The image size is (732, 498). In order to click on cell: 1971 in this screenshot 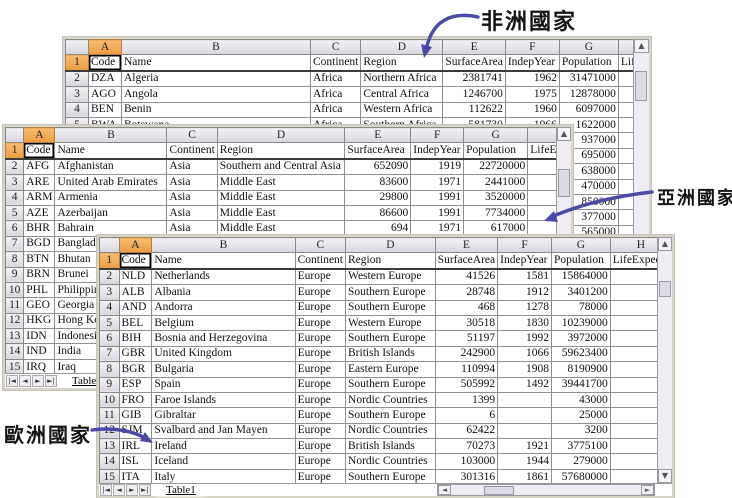, I will do `click(437, 182)`.